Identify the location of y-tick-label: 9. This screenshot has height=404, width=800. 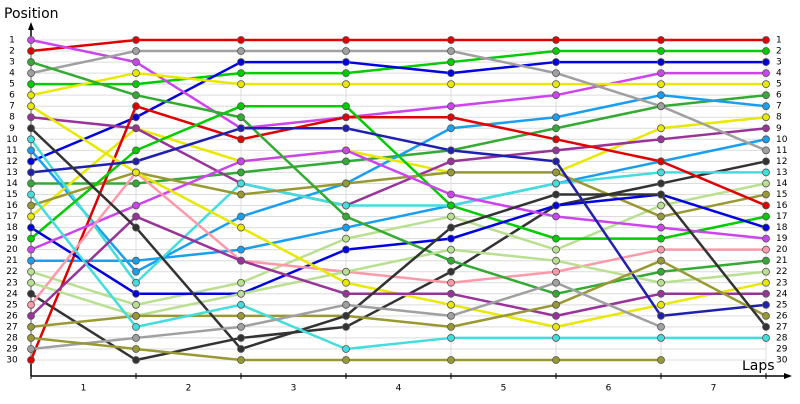
(12, 129).